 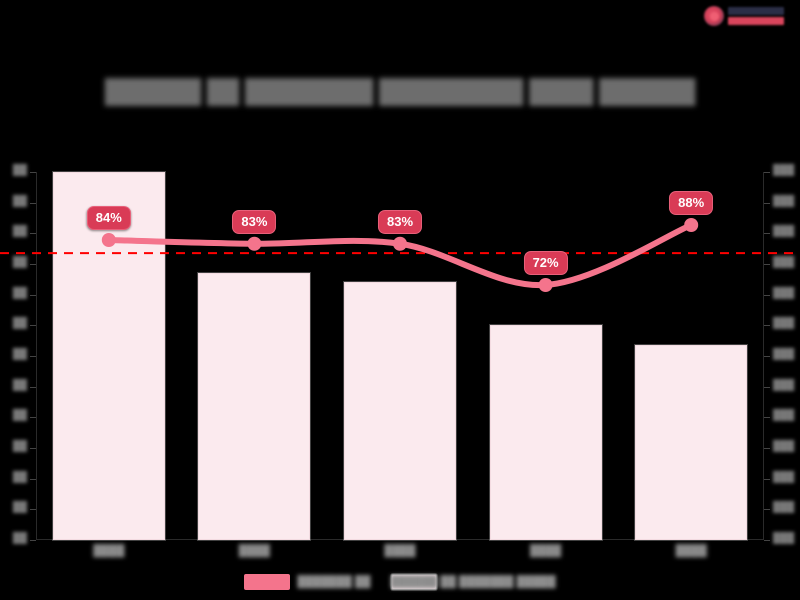 I want to click on brand-logo-wordmark, so click(x=756, y=16).